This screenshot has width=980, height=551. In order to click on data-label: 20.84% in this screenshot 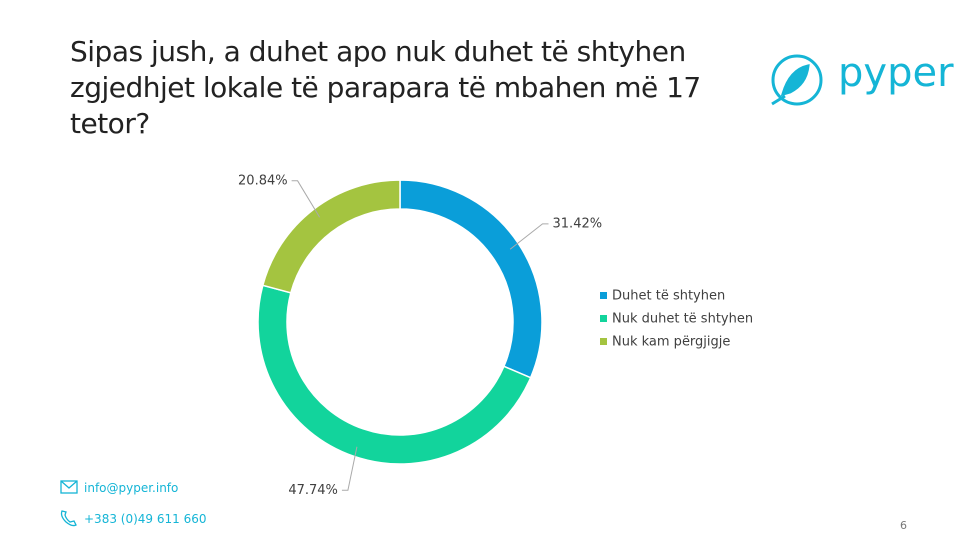, I will do `click(263, 180)`.